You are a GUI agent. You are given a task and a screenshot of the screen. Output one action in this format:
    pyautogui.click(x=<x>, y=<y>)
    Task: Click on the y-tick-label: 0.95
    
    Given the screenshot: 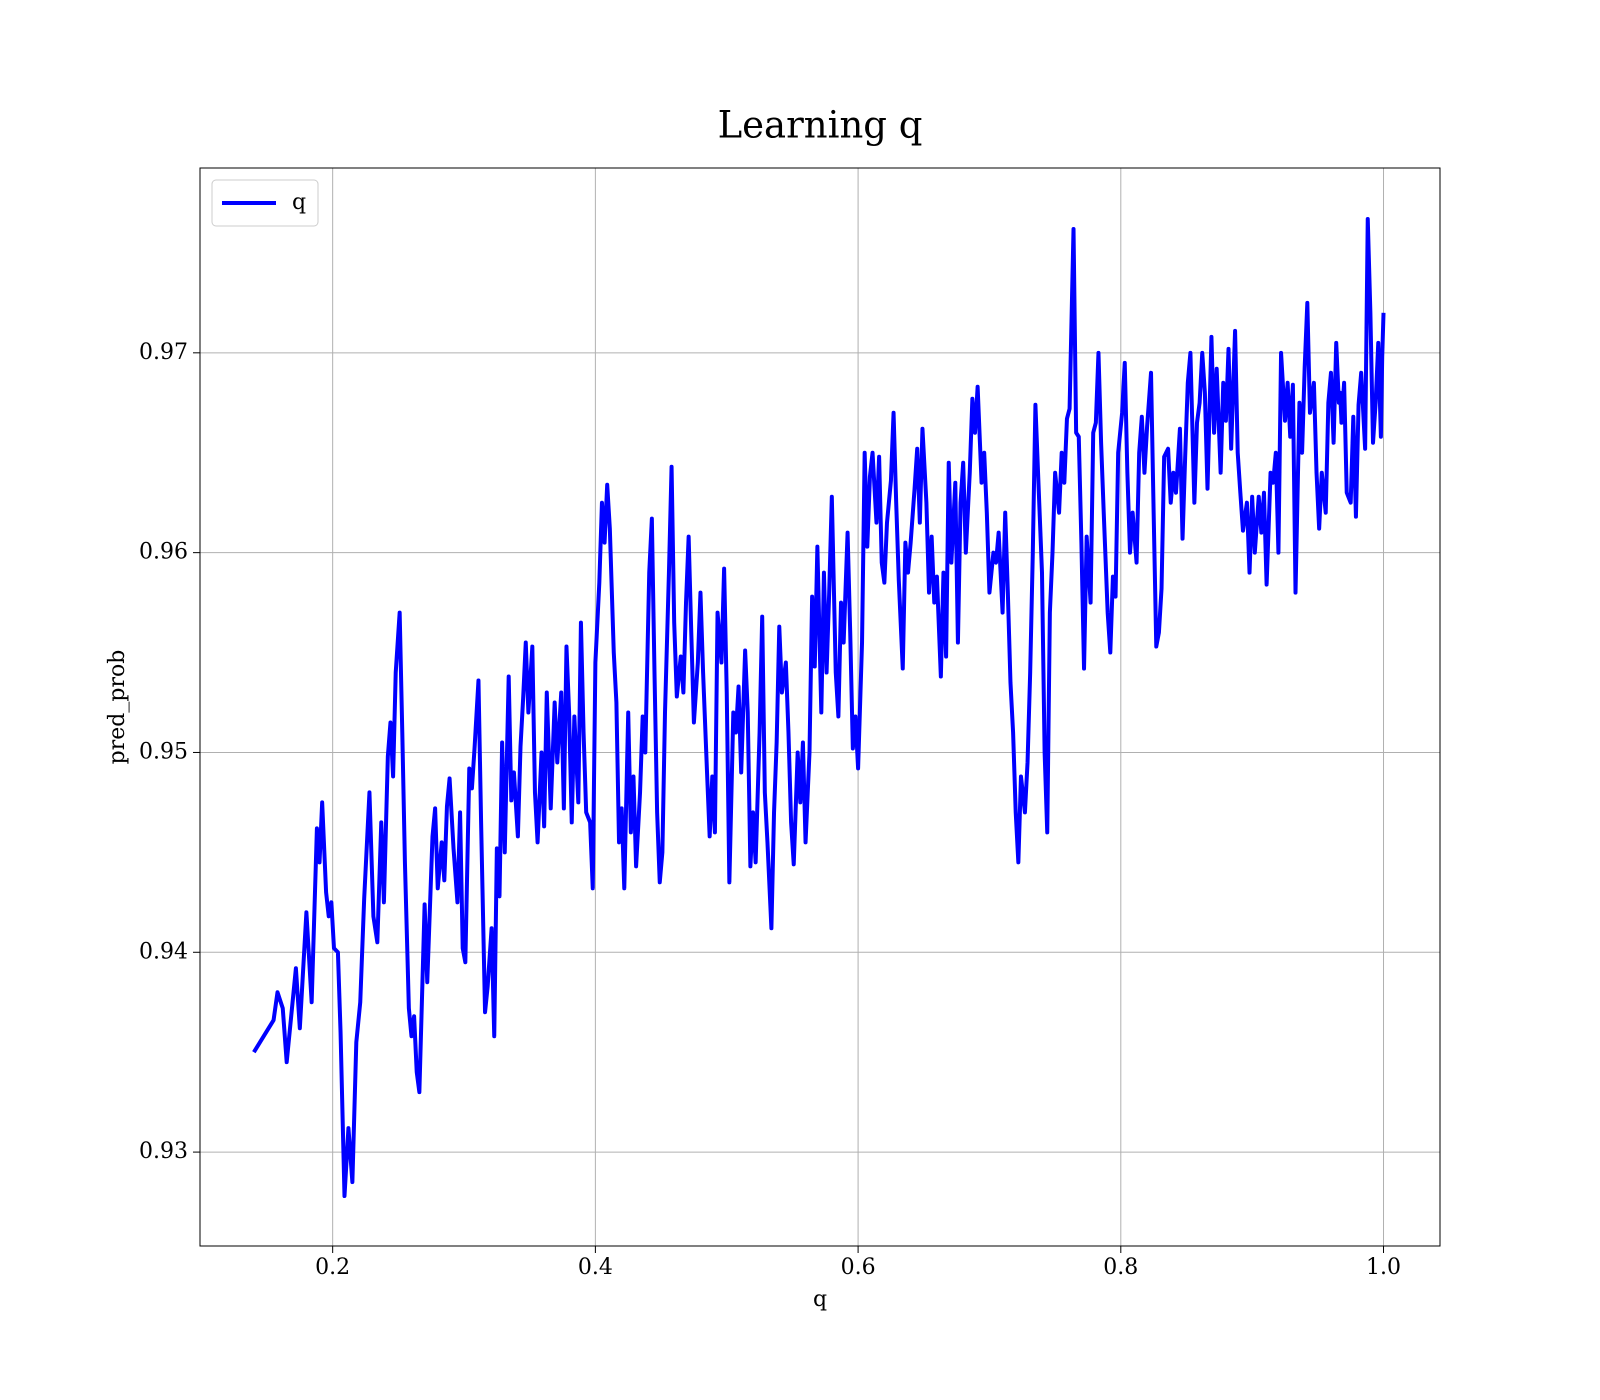 What is the action you would take?
    pyautogui.click(x=163, y=751)
    